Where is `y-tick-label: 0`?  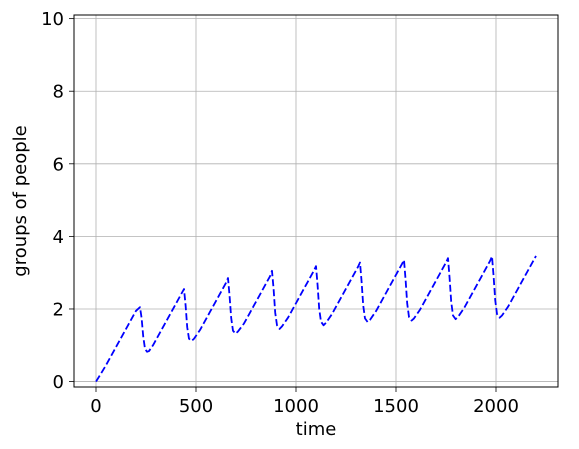 y-tick-label: 0 is located at coordinates (58, 382).